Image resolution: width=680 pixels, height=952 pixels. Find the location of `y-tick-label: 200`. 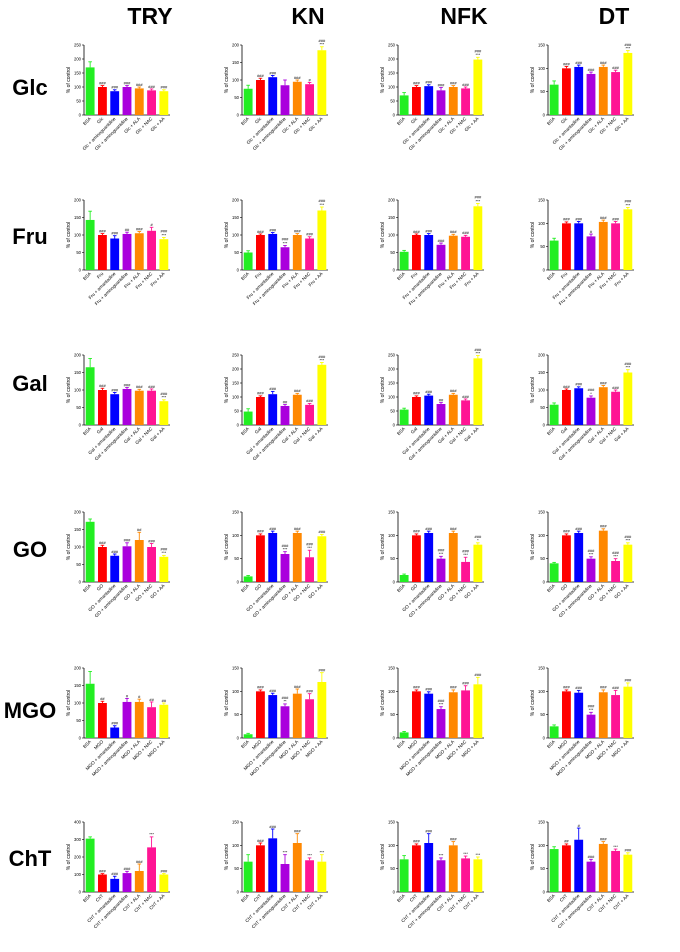

y-tick-label: 200 is located at coordinates (236, 200).